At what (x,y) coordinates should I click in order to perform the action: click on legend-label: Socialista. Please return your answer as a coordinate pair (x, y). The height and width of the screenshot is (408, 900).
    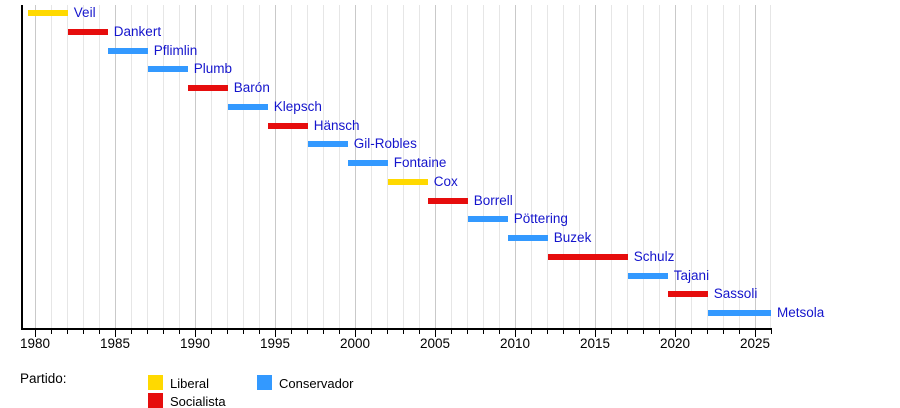
    Looking at the image, I should click on (198, 401).